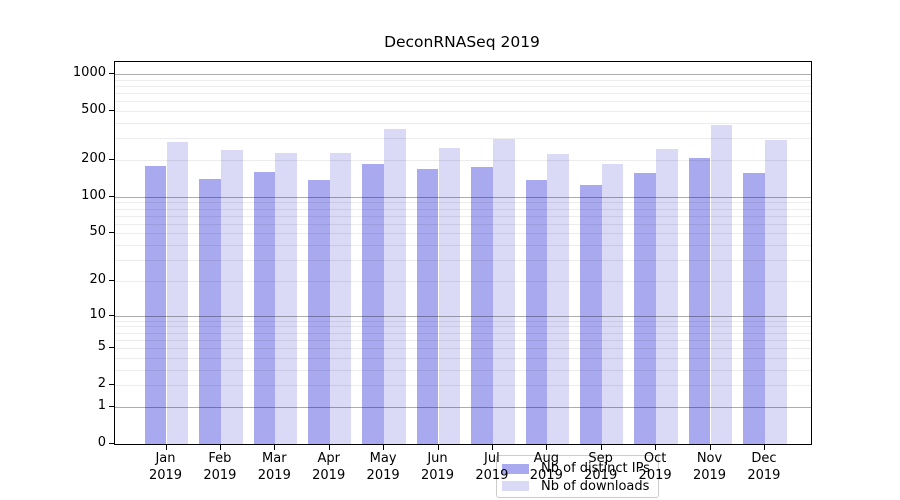 This screenshot has width=900, height=500. I want to click on y-tick-label-10: 10, so click(97, 314).